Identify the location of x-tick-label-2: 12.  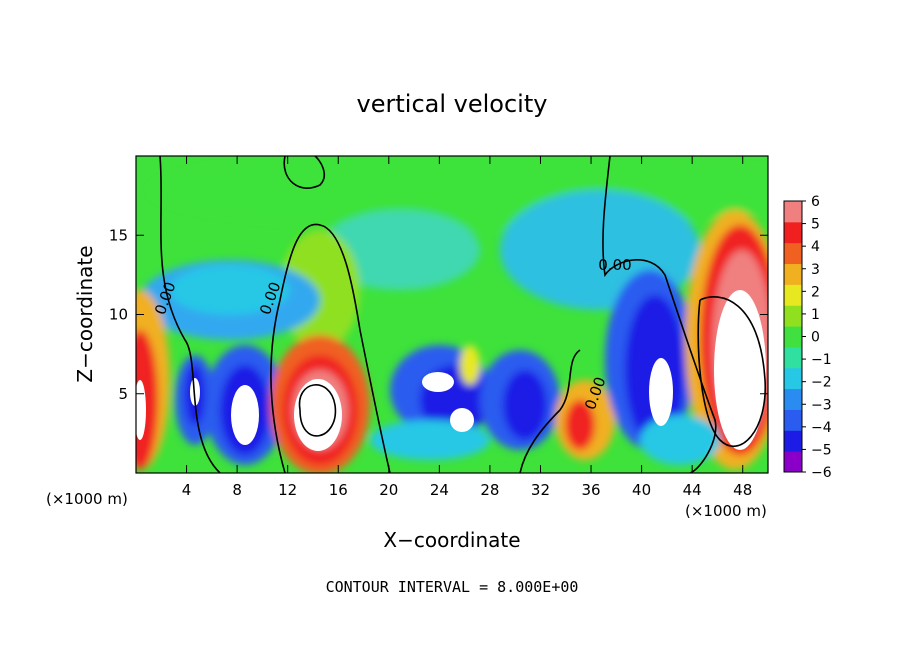
(287, 490).